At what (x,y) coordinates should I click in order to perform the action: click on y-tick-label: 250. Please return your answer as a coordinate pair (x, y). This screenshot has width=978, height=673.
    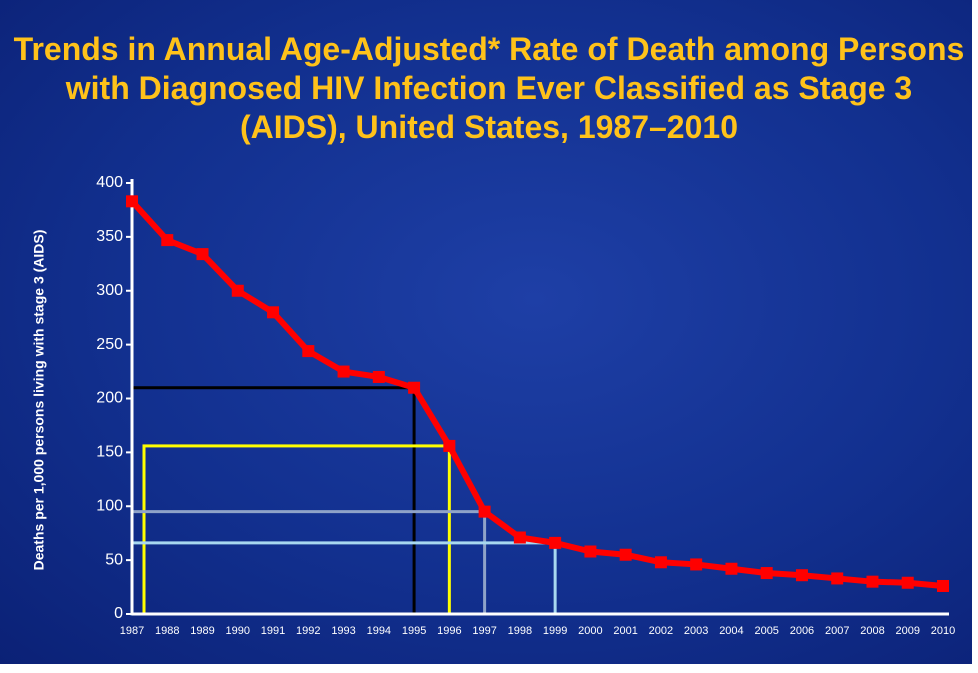
    Looking at the image, I should click on (109, 344).